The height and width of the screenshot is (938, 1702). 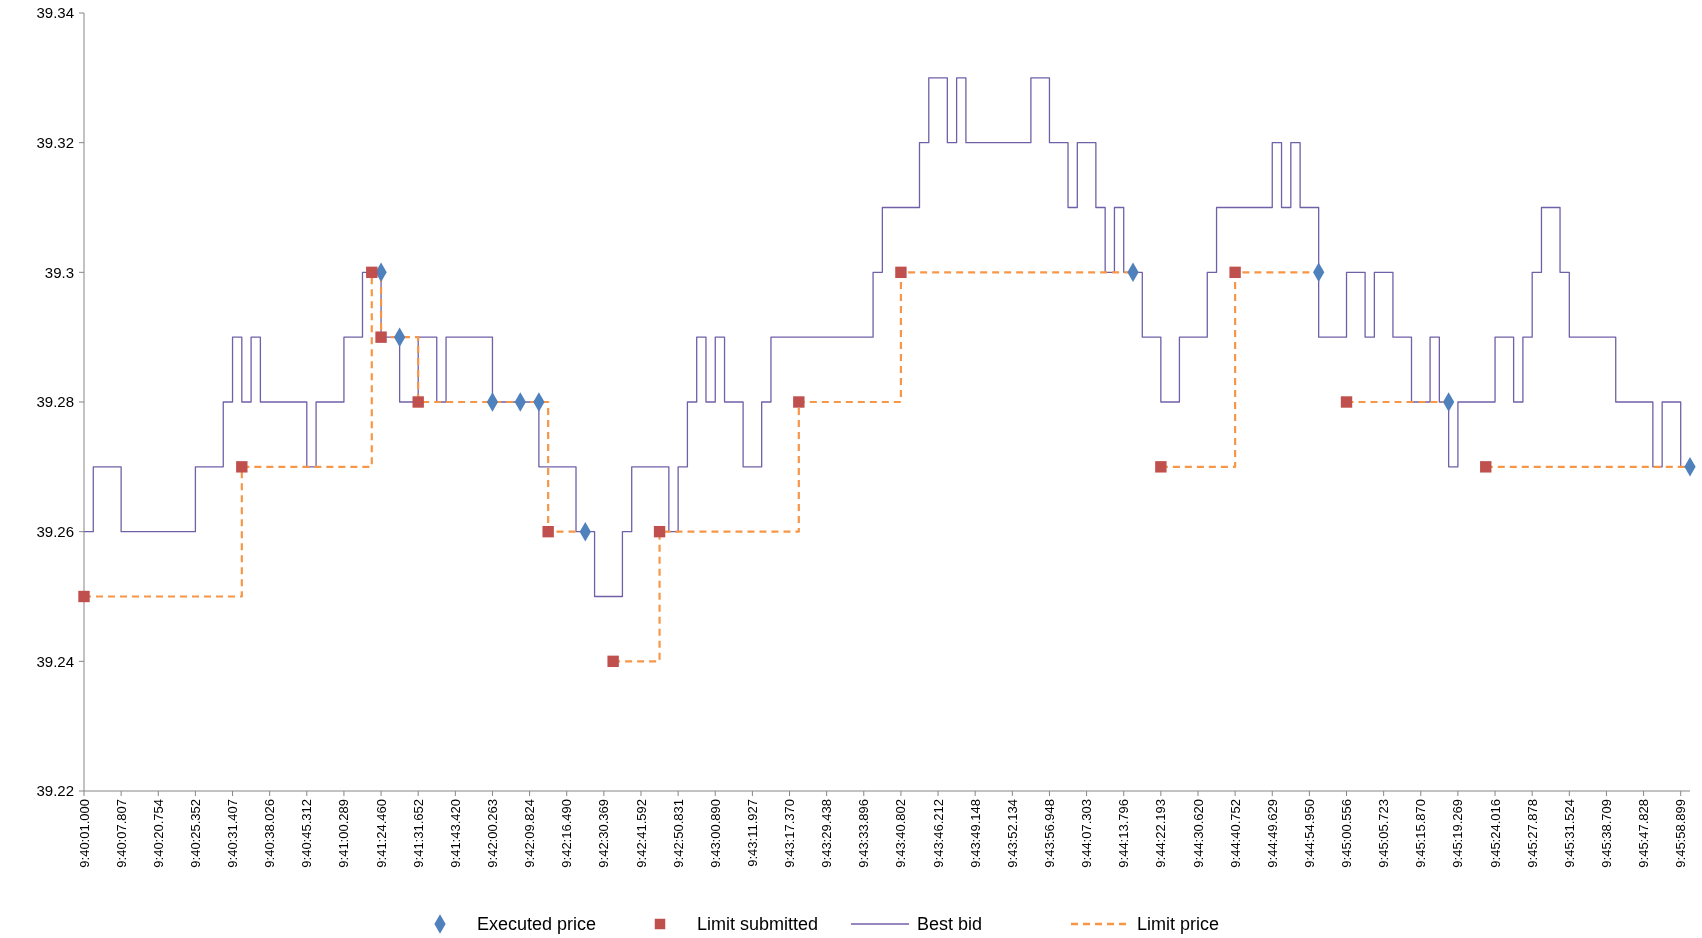 I want to click on x-tick-label: 9:45:00.556, so click(x=1347, y=833).